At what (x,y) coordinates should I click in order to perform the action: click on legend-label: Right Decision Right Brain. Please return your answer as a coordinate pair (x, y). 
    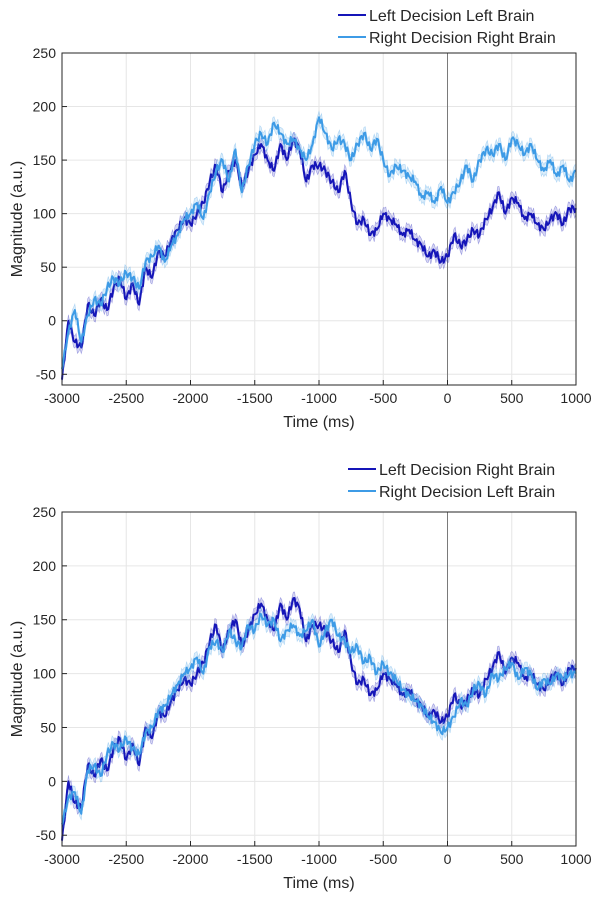
    Looking at the image, I should click on (462, 38).